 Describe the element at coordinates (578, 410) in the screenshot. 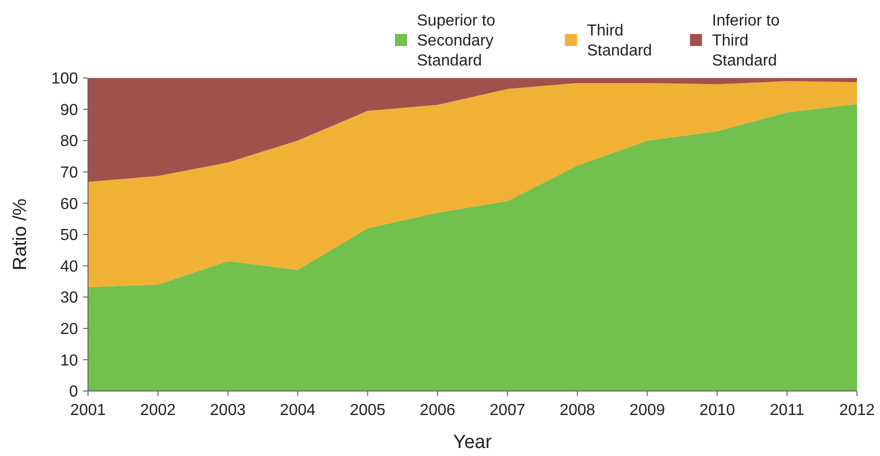

I see `x-tick-label: 2008` at that location.